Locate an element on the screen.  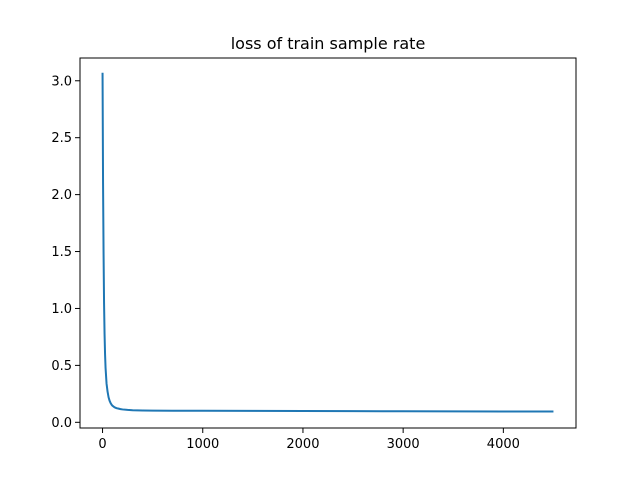
y-tick-label: 0.5 is located at coordinates (61, 366).